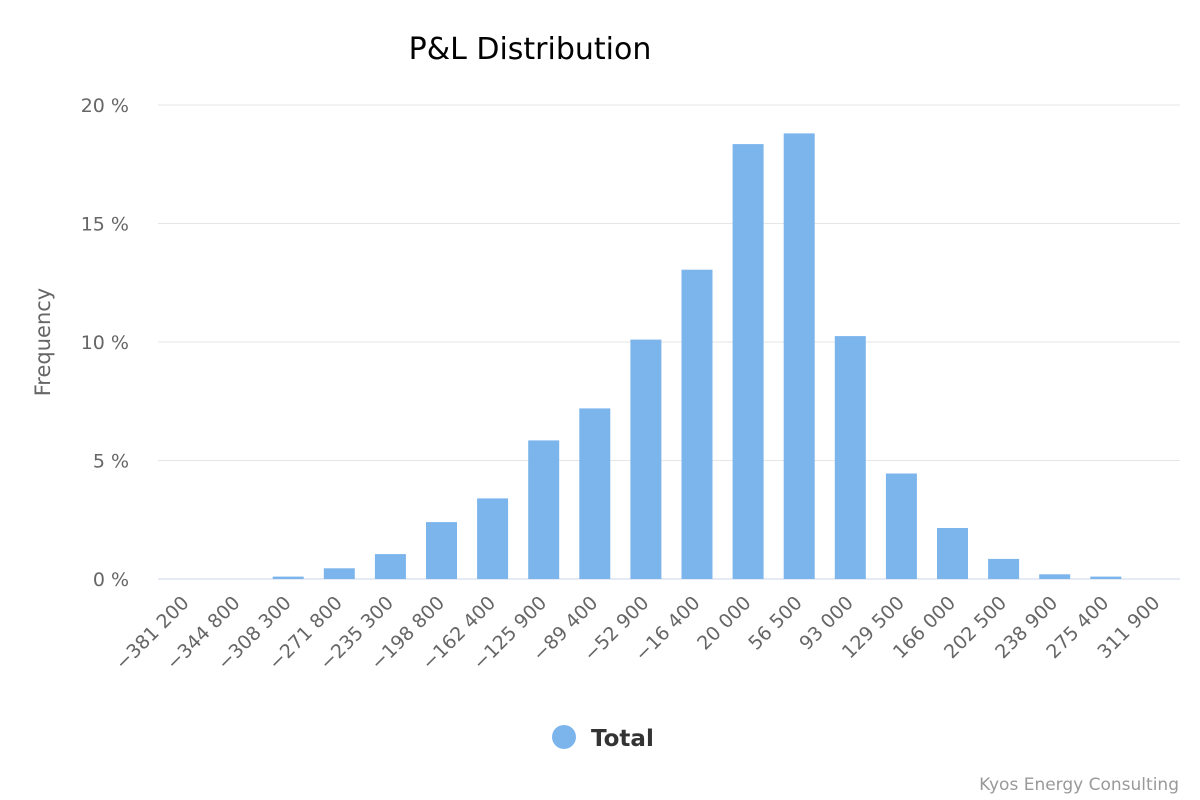 The height and width of the screenshot is (800, 1200). What do you see at coordinates (775, 623) in the screenshot?
I see `x-tick-label: 56 500` at bounding box center [775, 623].